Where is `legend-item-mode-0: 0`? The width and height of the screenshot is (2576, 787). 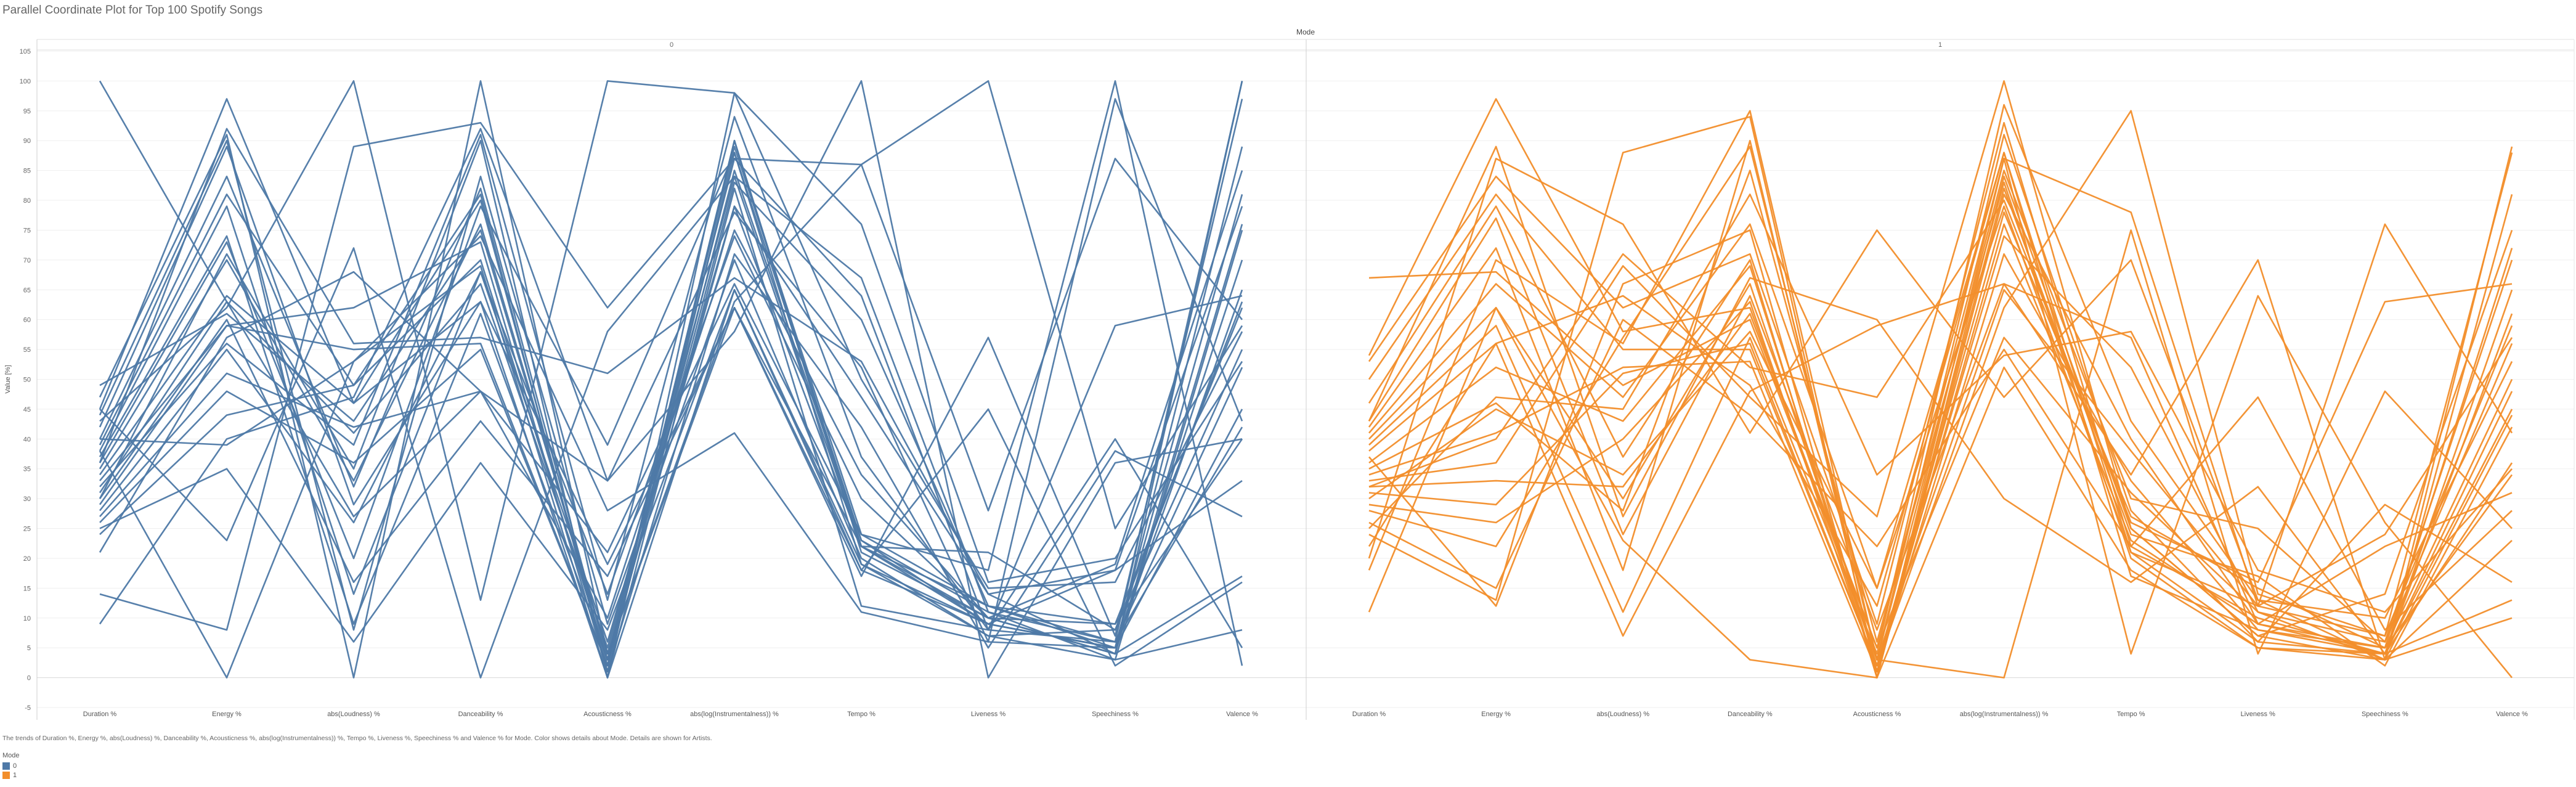 legend-item-mode-0: 0 is located at coordinates (11, 765).